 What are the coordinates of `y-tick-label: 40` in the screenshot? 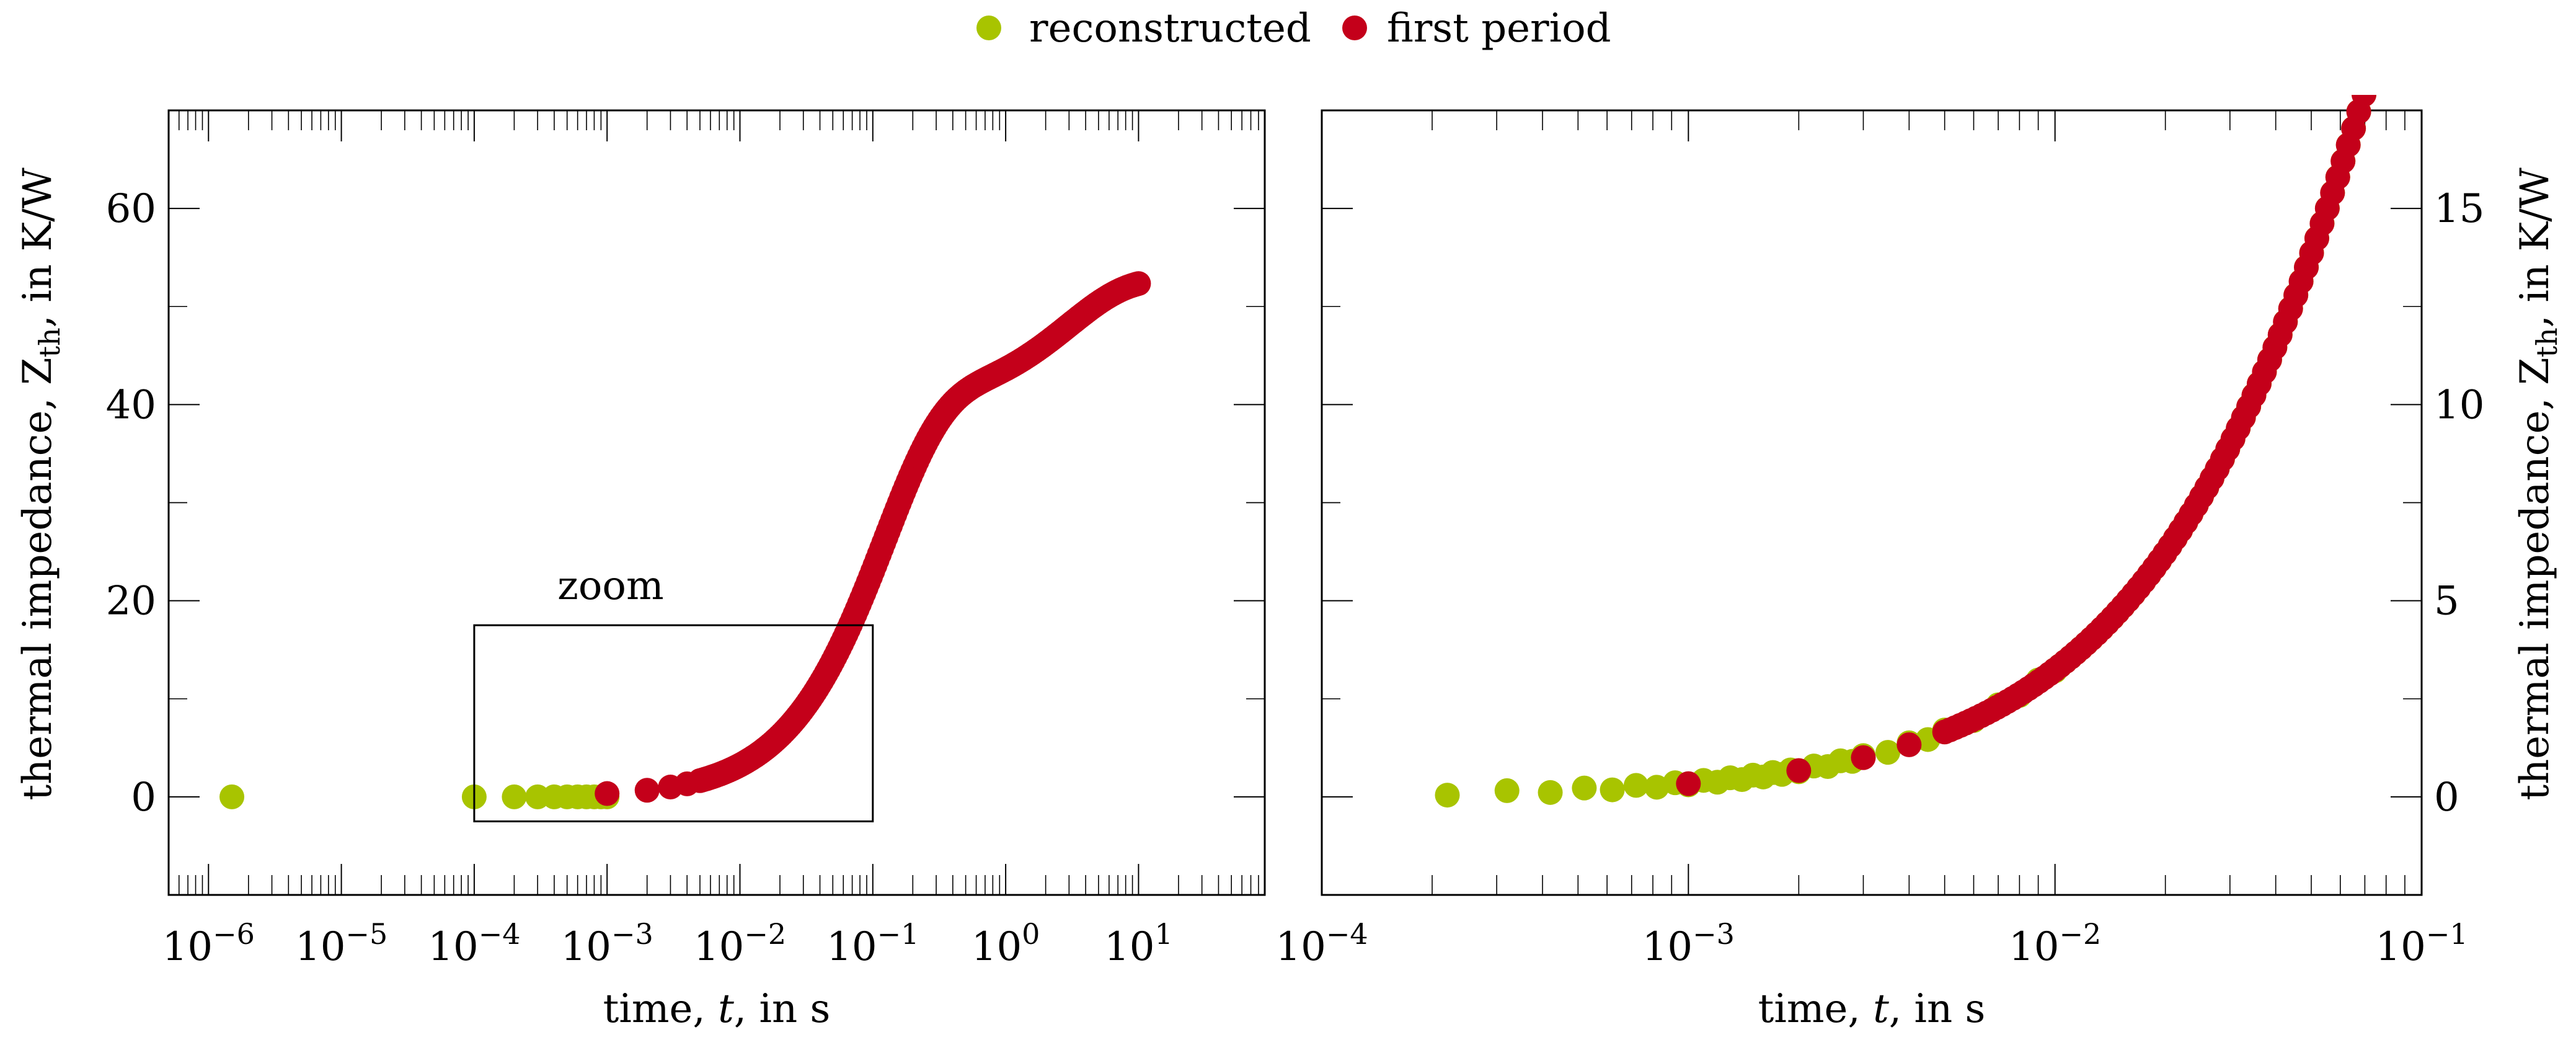 It's located at (131, 405).